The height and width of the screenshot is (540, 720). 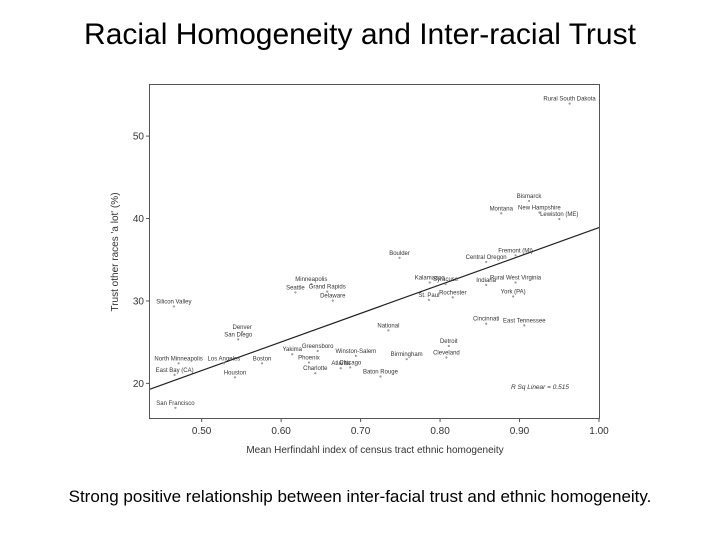 What do you see at coordinates (235, 373) in the screenshot?
I see `point-label: Houston` at bounding box center [235, 373].